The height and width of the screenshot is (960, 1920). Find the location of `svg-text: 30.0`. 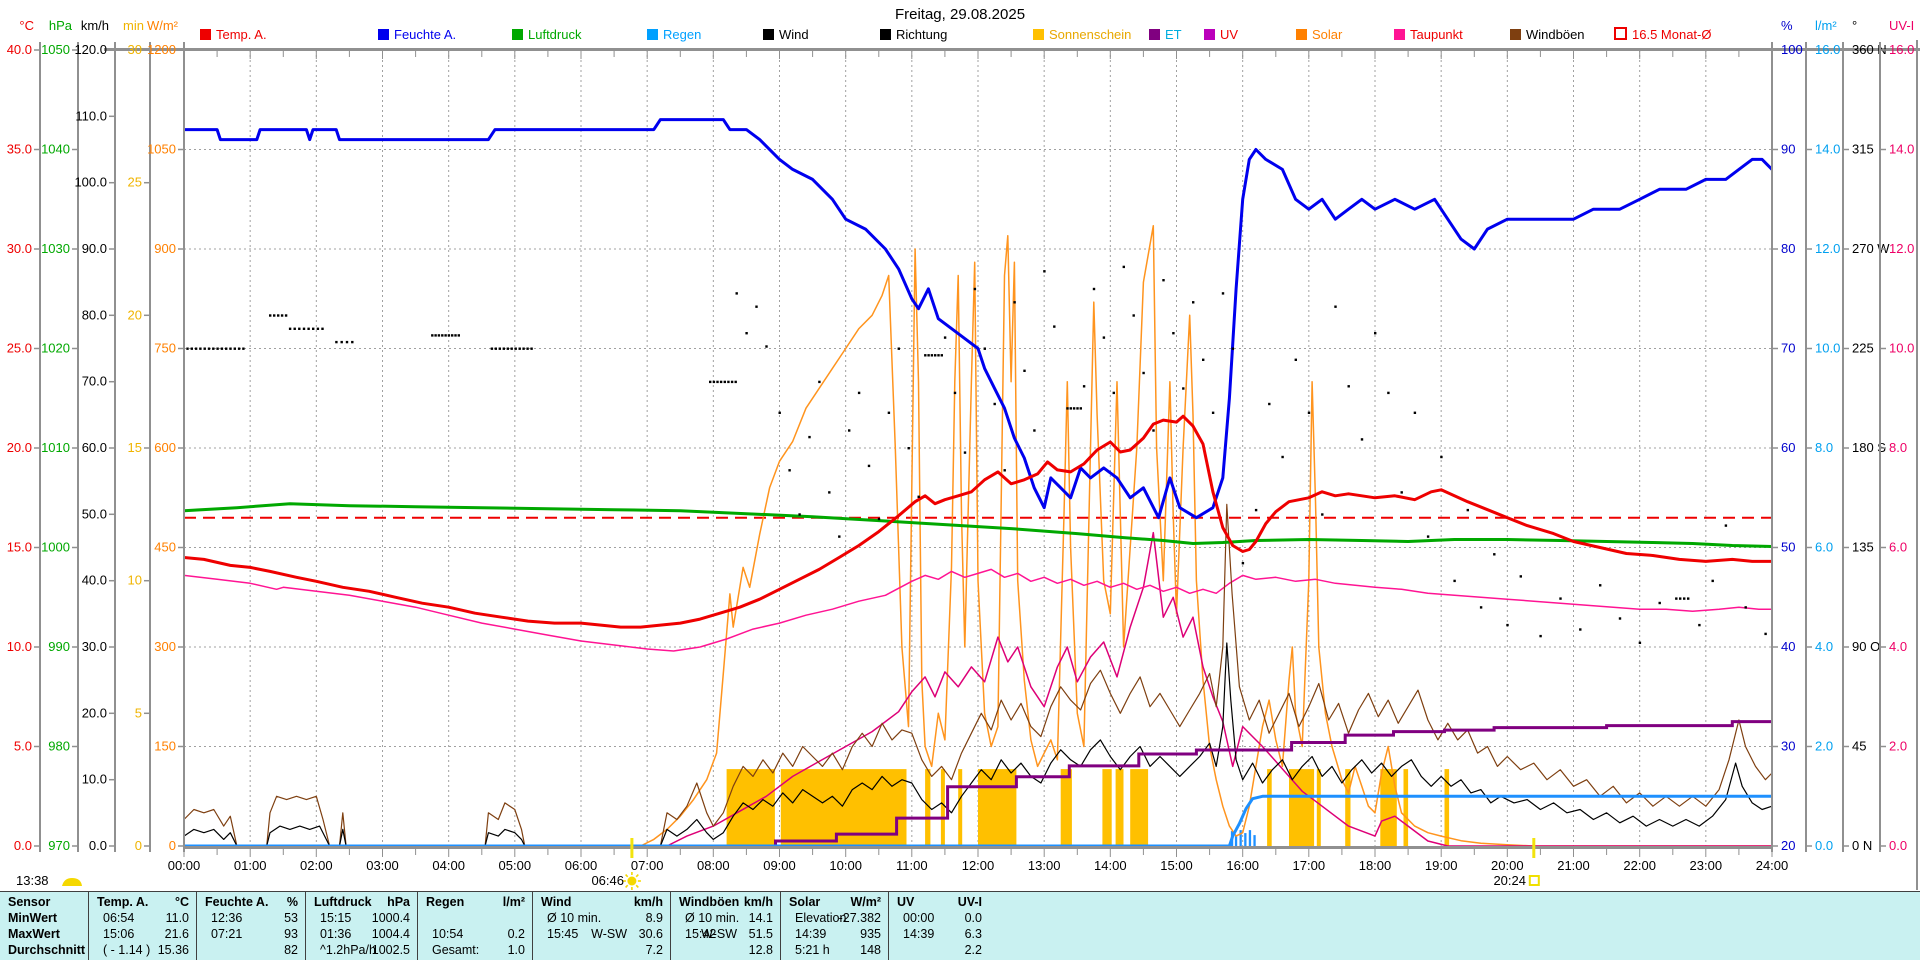

svg-text: 30.0 is located at coordinates (19, 248).